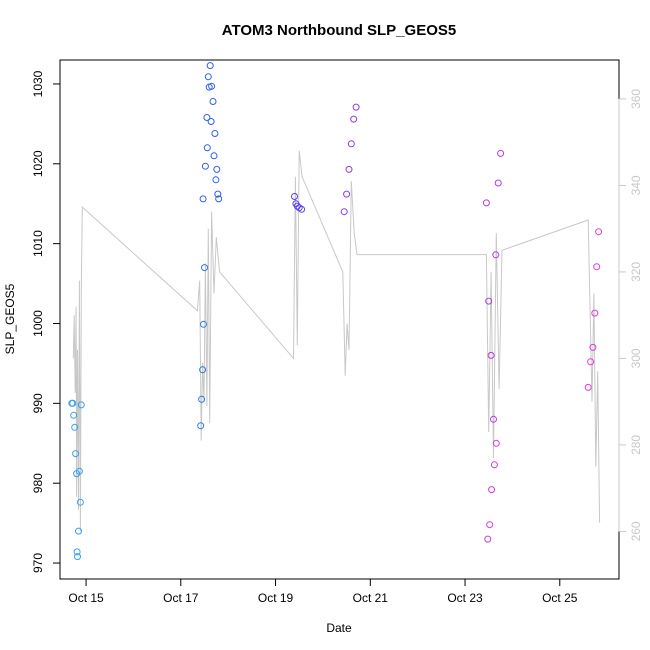 This screenshot has height=650, width=650. I want to click on x-axis-label: Date, so click(339, 628).